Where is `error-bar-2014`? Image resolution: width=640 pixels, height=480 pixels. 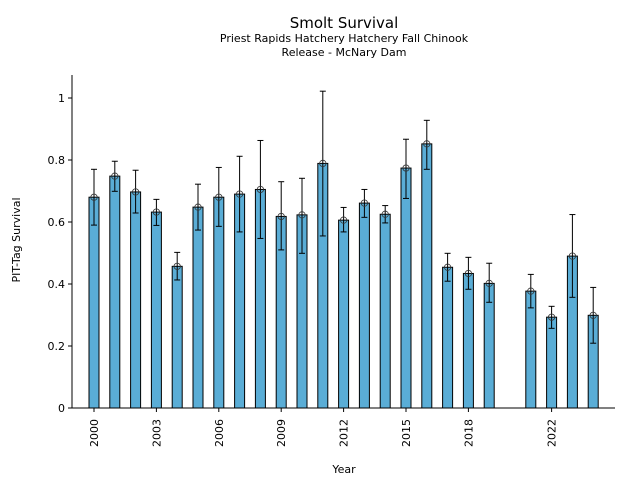
error-bar-2014 is located at coordinates (385, 214).